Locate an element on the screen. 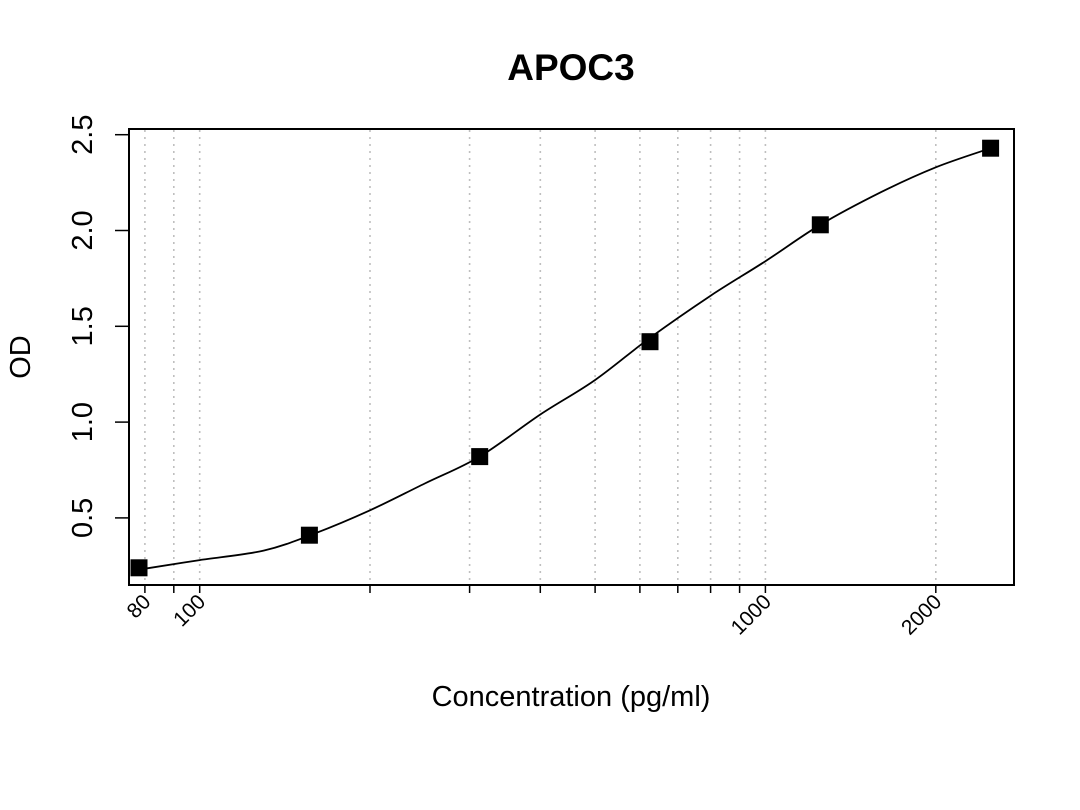  y-tick-label: 2.0 is located at coordinates (83, 230).